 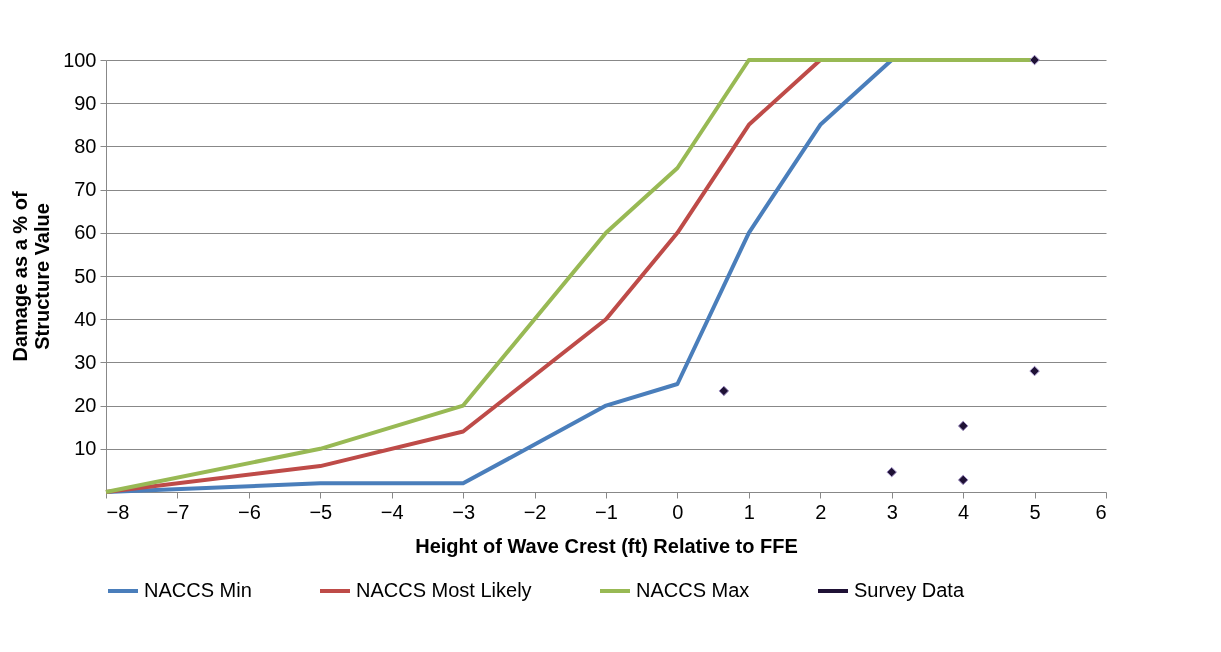 I want to click on x-tick-label: 6, so click(x=1101, y=511).